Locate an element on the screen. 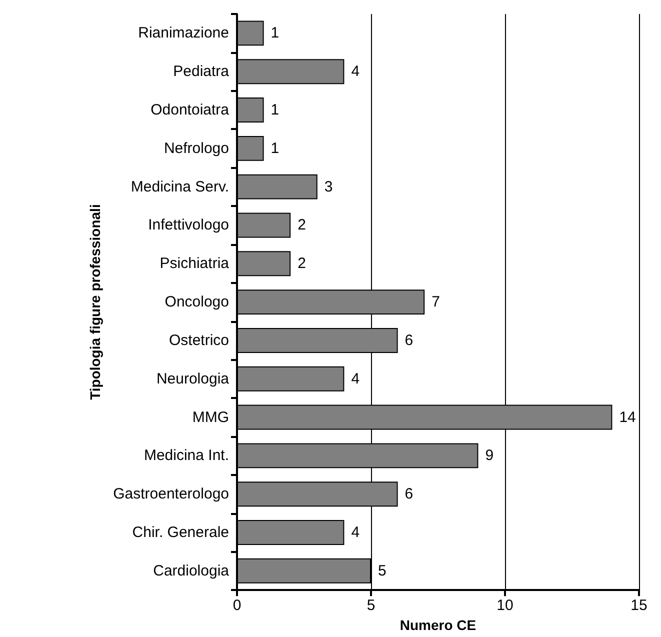  x-tick-label: 0 is located at coordinates (237, 605).